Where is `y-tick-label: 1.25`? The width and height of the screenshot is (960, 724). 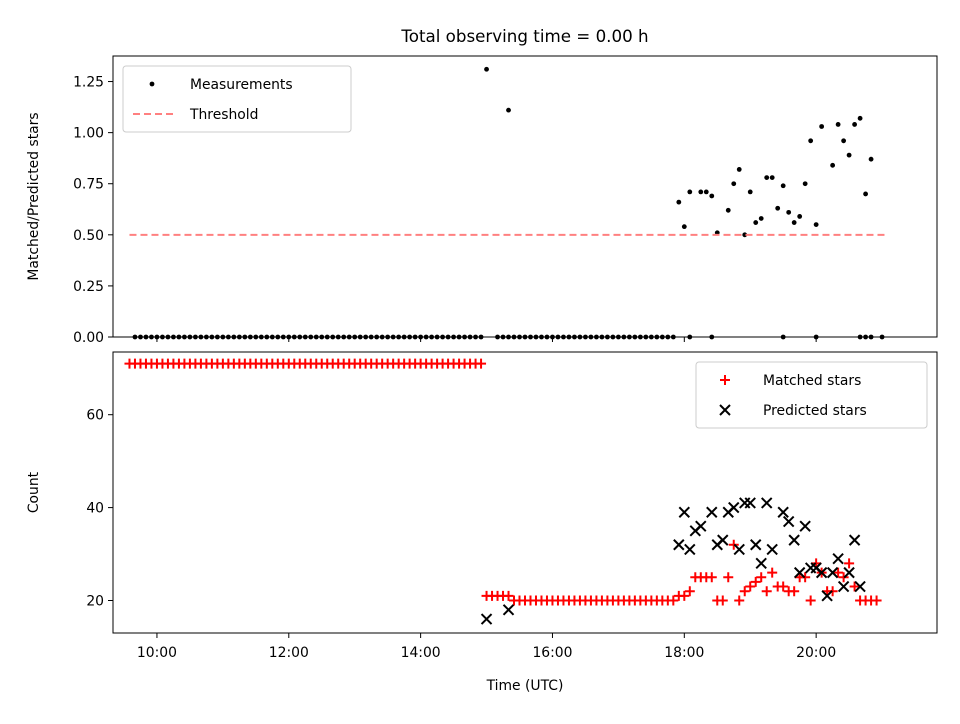
y-tick-label: 1.25 is located at coordinates (88, 83).